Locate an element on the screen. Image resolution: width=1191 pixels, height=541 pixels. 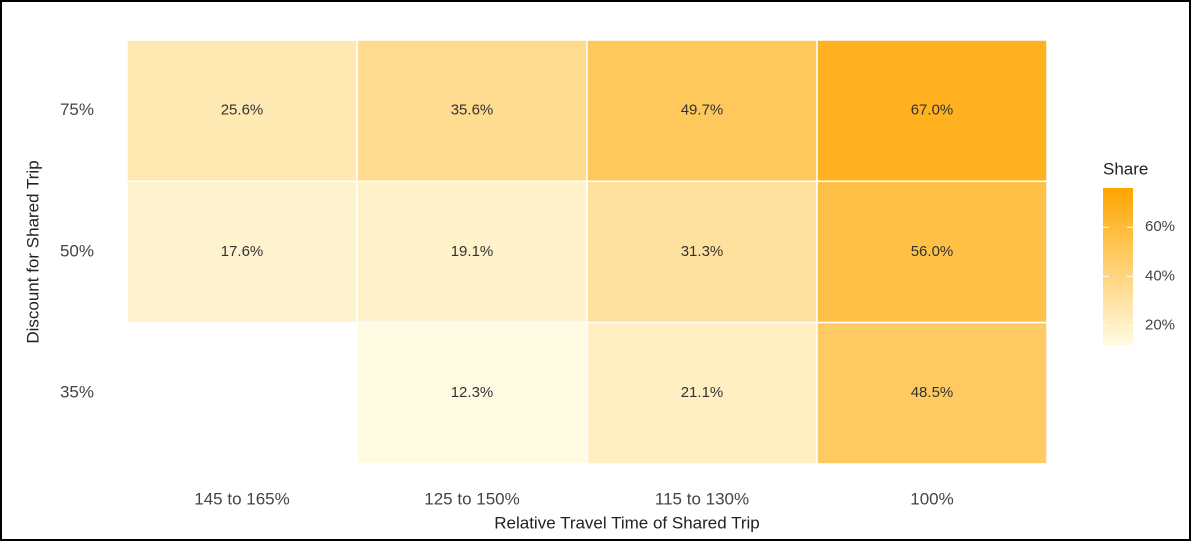
cell-label: 31.3% is located at coordinates (702, 251).